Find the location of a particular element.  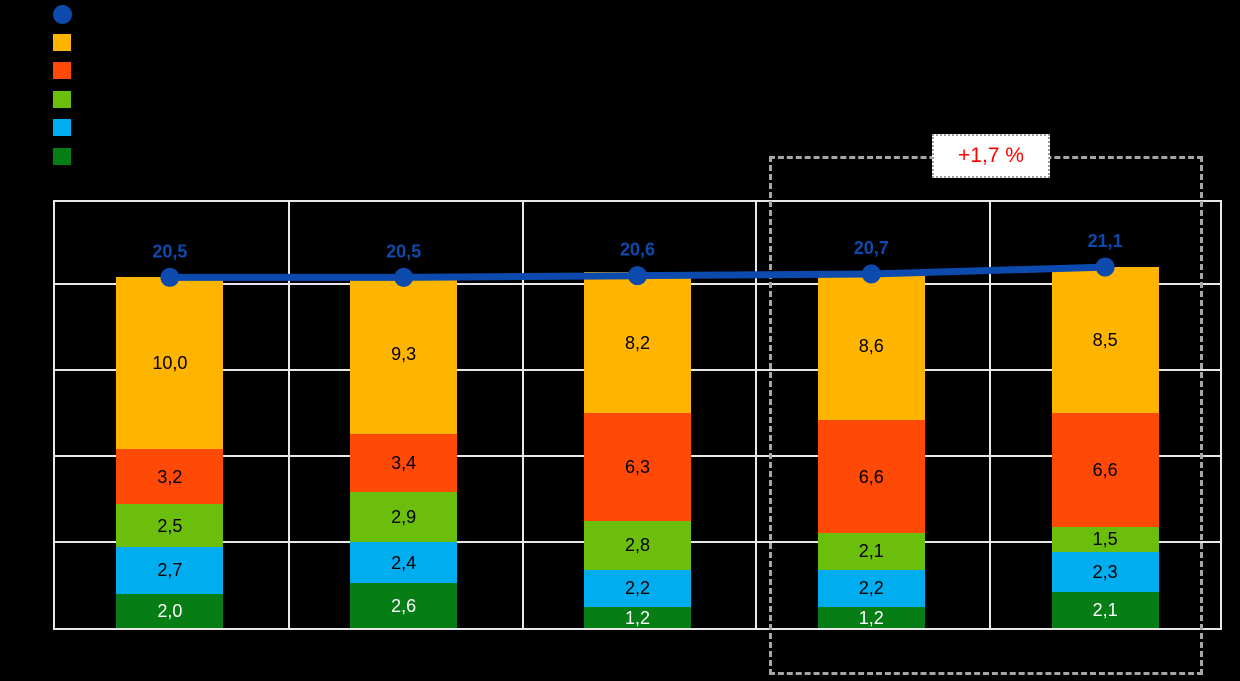

series-green-marker-icon is located at coordinates (62, 99).